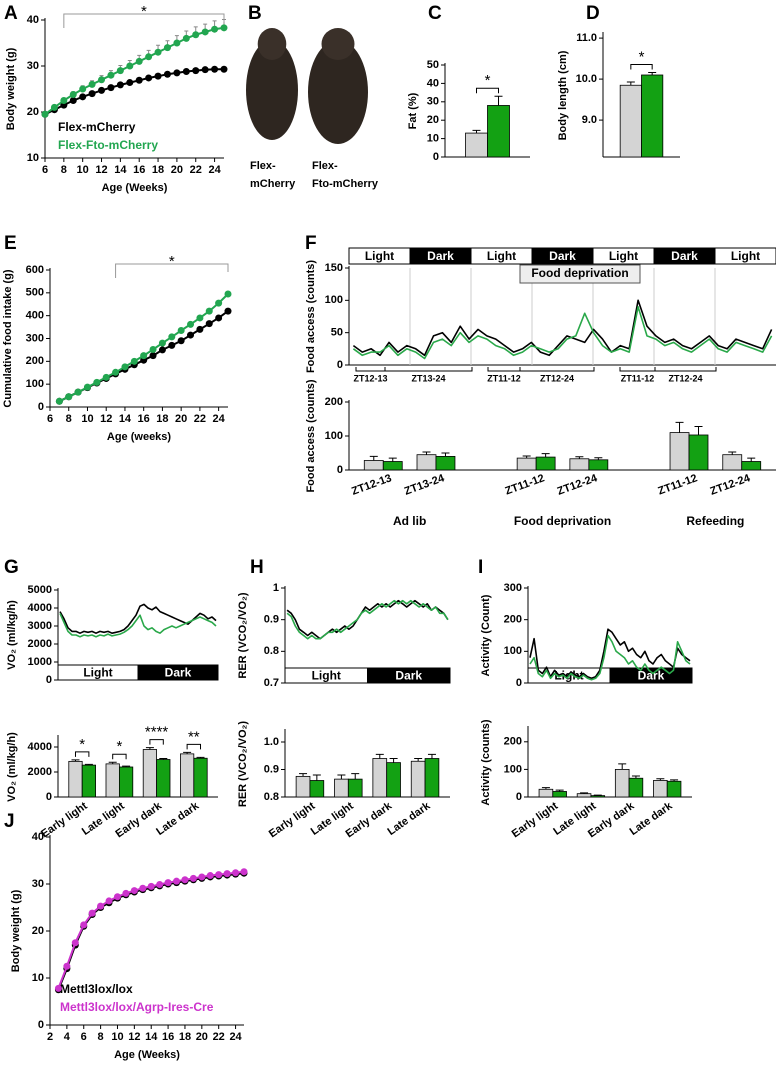 The image size is (776, 1091). What do you see at coordinates (40, 662) in the screenshot?
I see `y-tick-label: 1000` at bounding box center [40, 662].